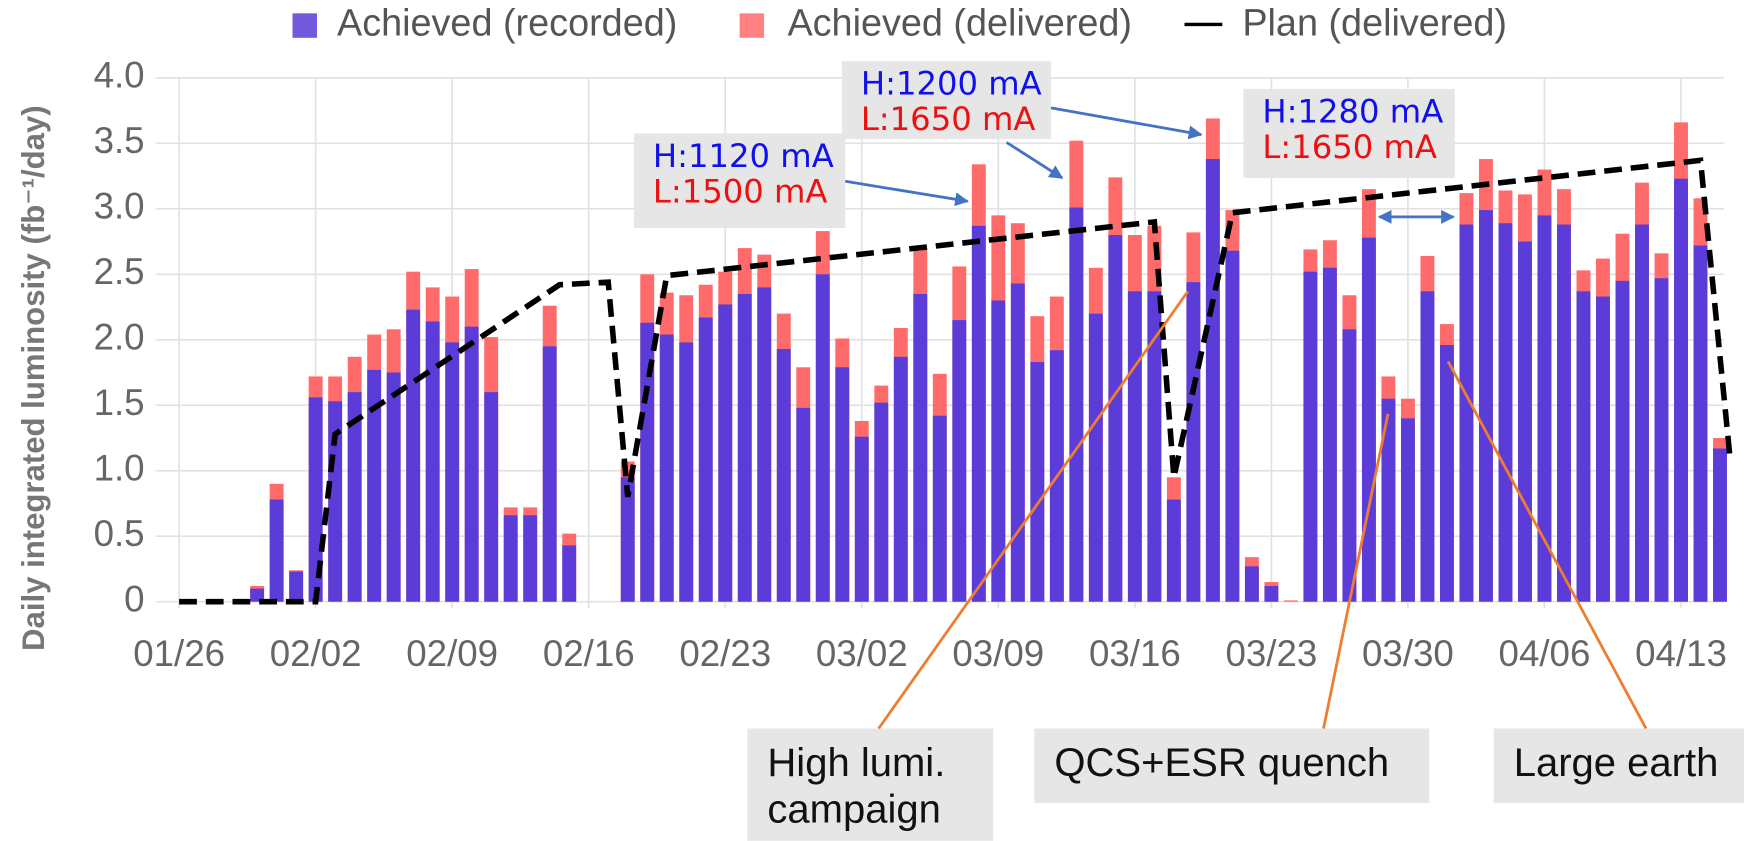  I want to click on annotation-text: H:1200 mA, so click(951, 84).